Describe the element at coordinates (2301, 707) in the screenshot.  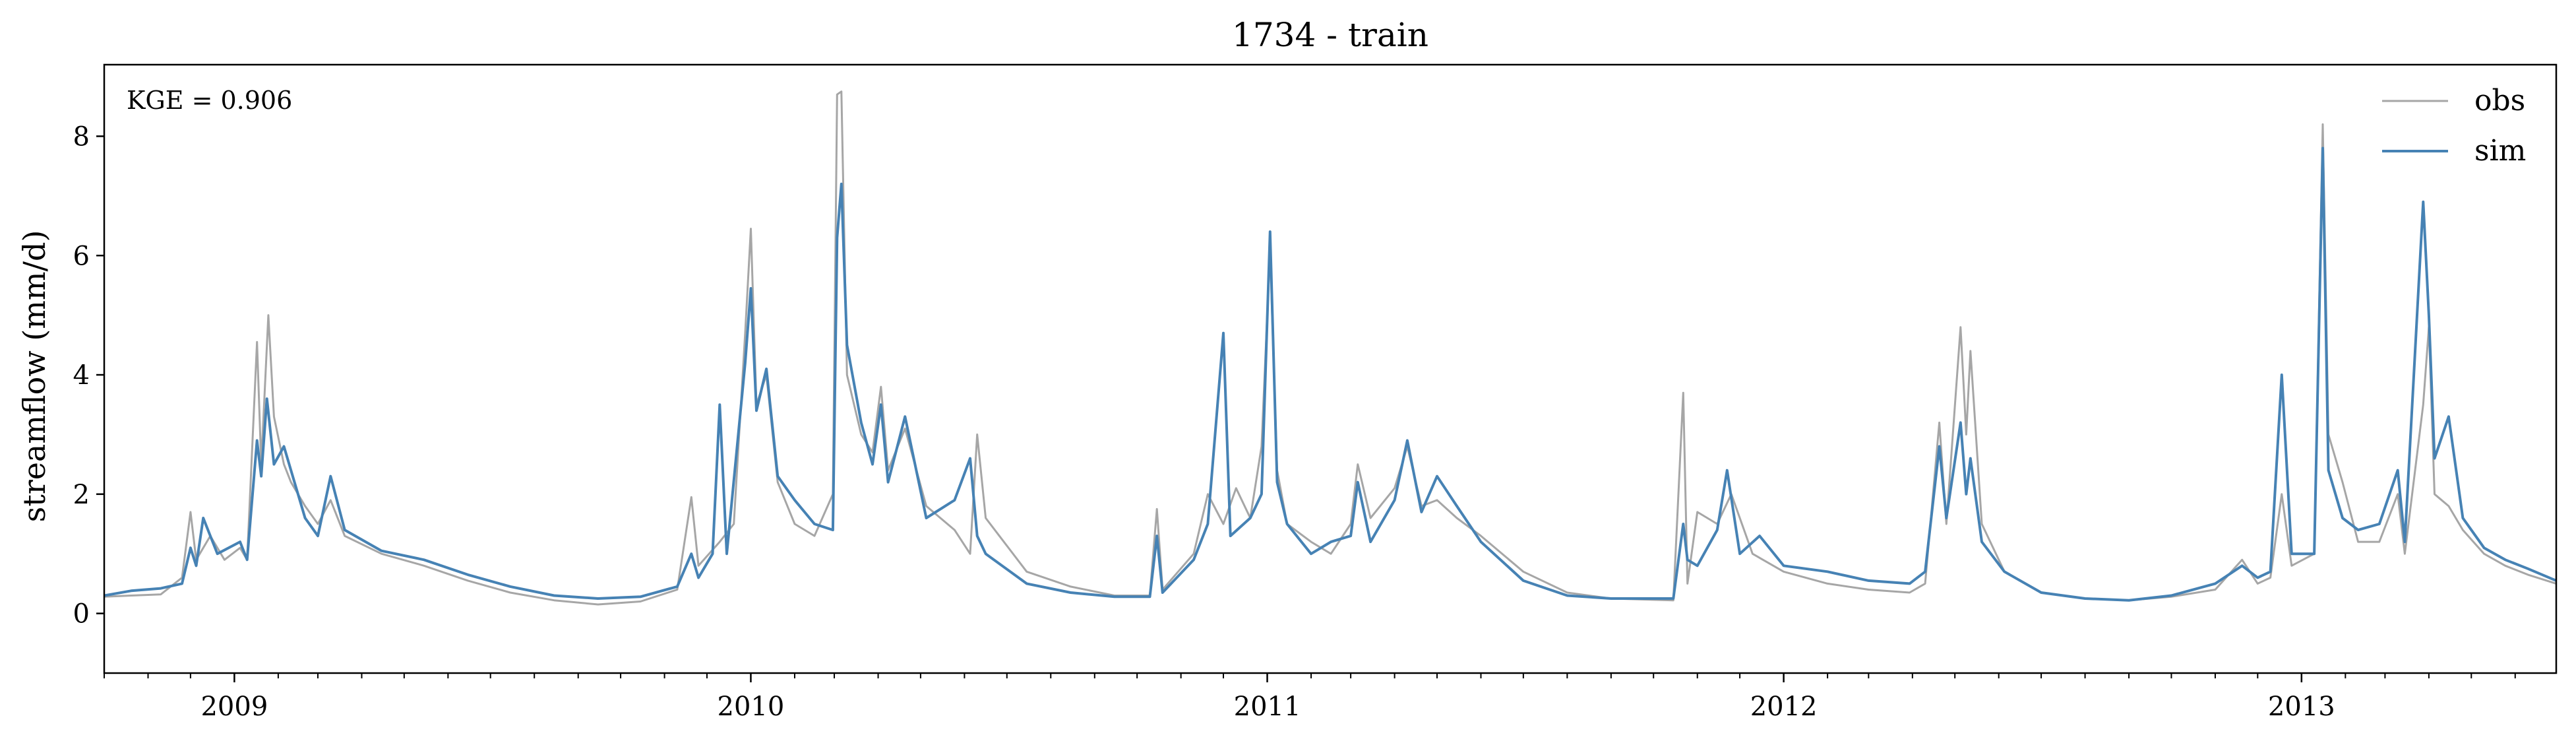
I see `x-tick-label: 2013` at that location.